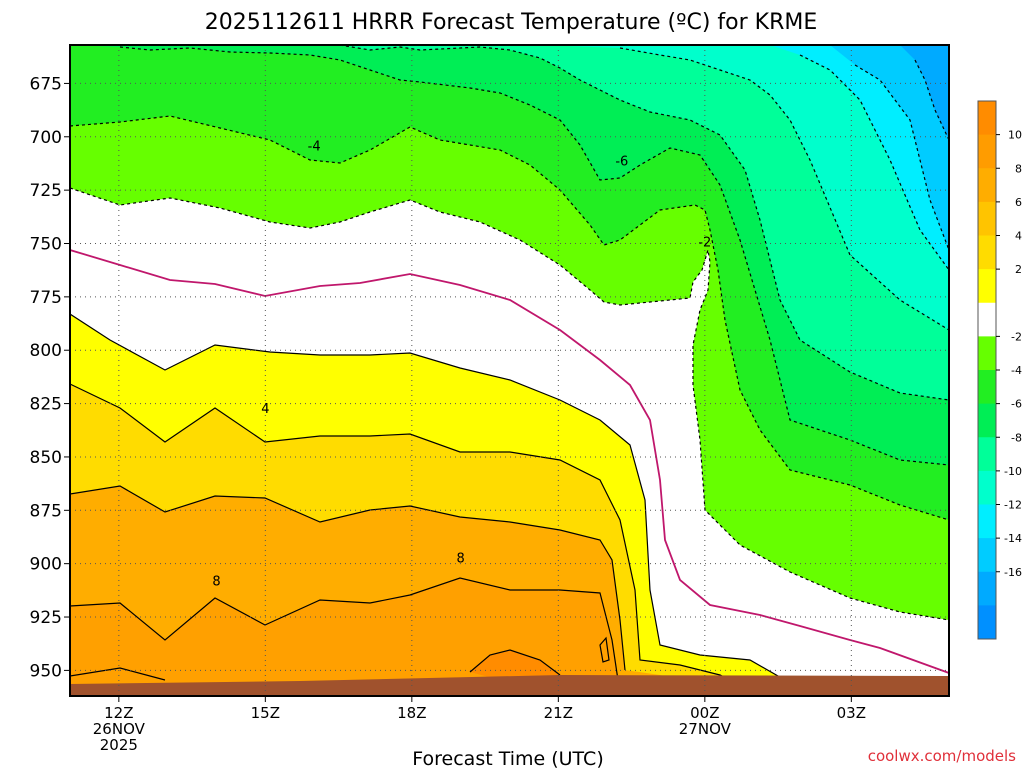 Image resolution: width=1024 pixels, height=768 pixels. Describe the element at coordinates (999, 370) in the screenshot. I see `colorbar: 10 8 6 4 2 -2 -4 -6 -8 -10 -12 -14 -16` at that location.